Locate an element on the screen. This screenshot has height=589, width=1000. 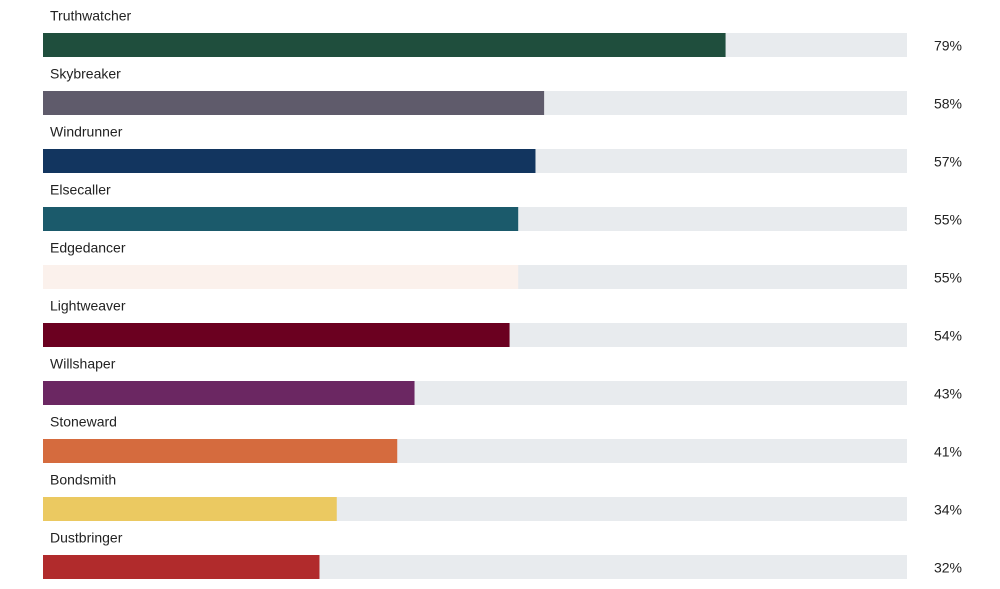
category-label: Lightweaver is located at coordinates (88, 306).